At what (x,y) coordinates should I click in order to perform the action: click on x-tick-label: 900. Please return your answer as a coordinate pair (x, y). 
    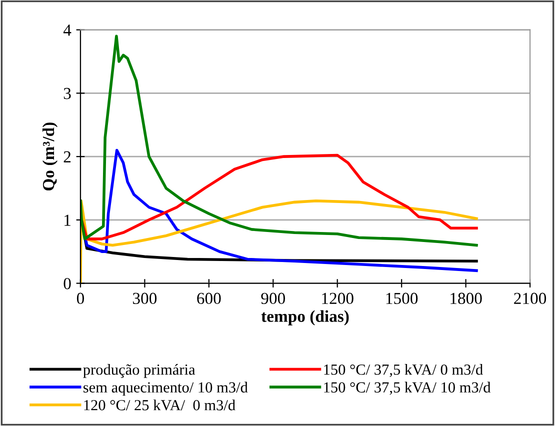
    Looking at the image, I should click on (273, 298).